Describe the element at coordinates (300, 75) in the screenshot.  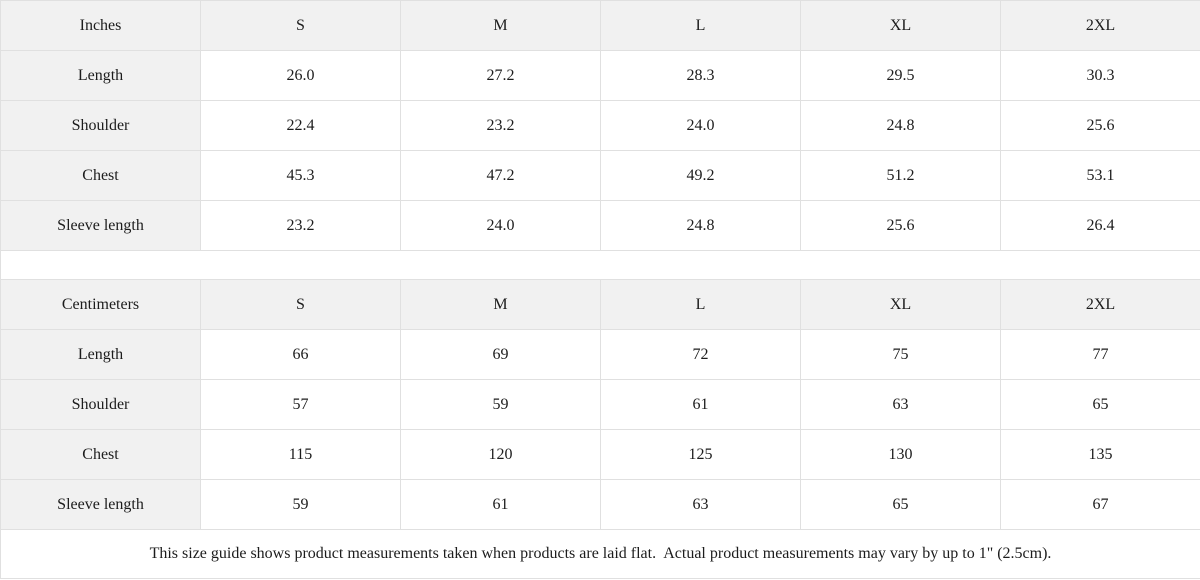
I see `value-cell: 26.0` at that location.